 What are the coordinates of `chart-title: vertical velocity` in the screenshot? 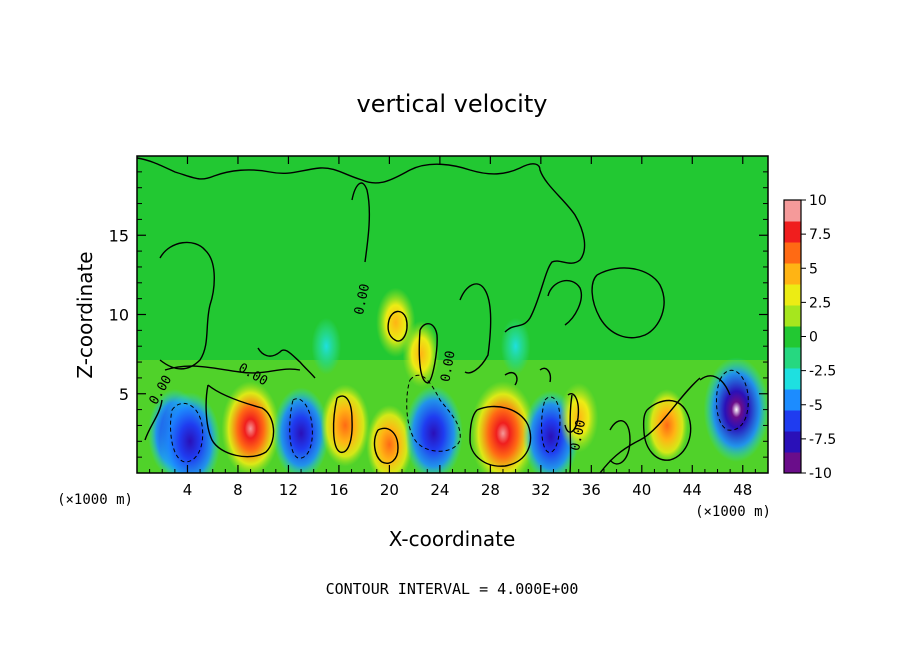 It's located at (452, 104).